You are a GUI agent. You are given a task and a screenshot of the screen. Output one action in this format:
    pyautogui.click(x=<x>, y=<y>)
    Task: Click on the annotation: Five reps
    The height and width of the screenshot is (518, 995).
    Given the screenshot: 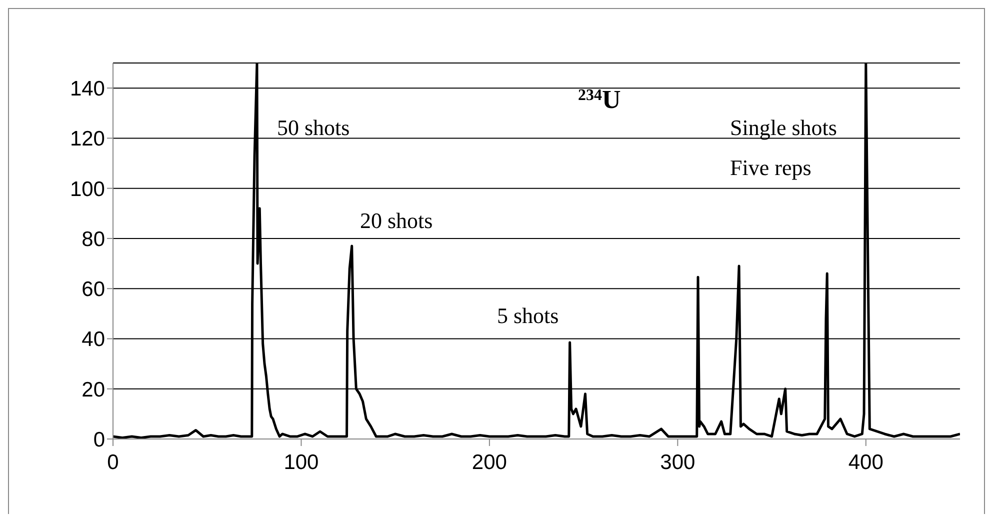 What is the action you would take?
    pyautogui.click(x=771, y=167)
    